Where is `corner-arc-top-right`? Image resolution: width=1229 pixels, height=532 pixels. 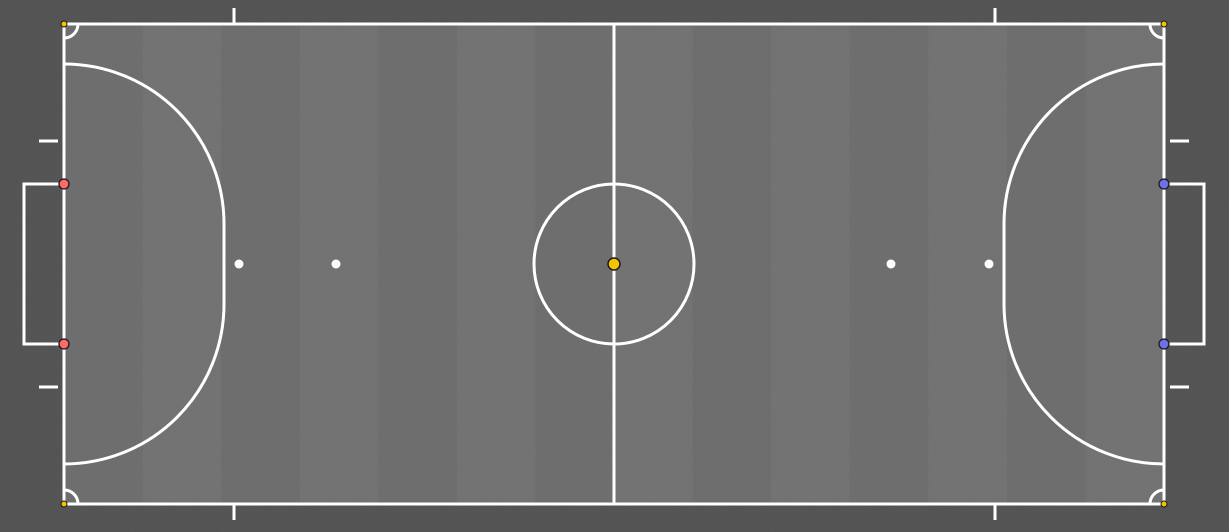
corner-arc-top-right is located at coordinates (1156, 31).